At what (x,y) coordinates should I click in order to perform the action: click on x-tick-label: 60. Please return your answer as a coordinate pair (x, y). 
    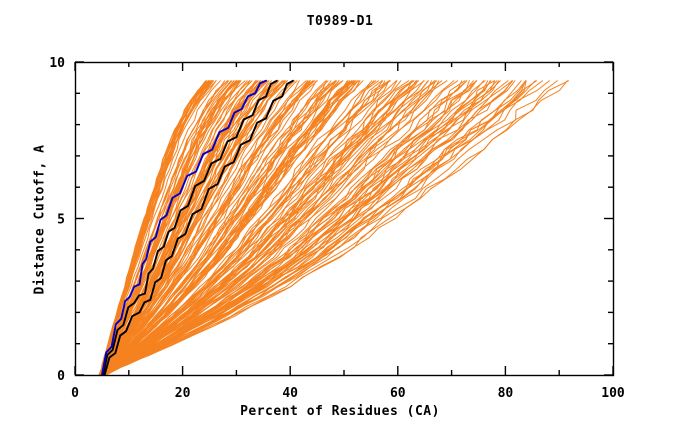
    Looking at the image, I should click on (398, 393).